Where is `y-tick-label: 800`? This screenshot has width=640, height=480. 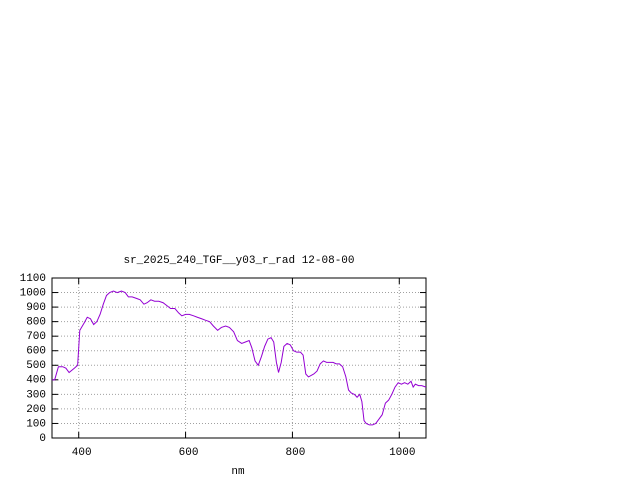 y-tick-label: 800 is located at coordinates (36, 323).